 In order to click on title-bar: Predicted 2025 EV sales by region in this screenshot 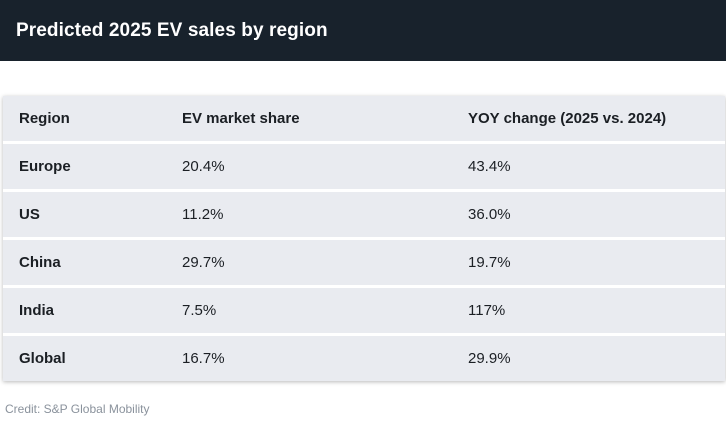, I will do `click(363, 30)`.